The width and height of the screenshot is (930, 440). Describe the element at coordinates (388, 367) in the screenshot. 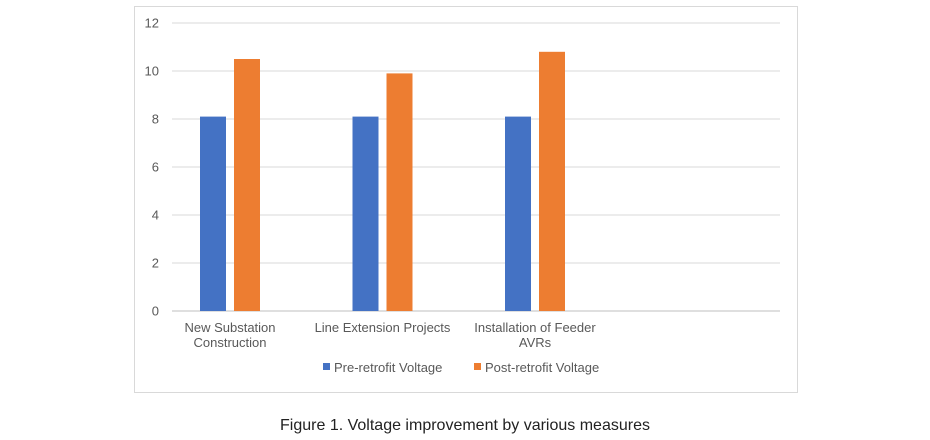

I see `legend-label: Pre-retrofit Voltage` at that location.